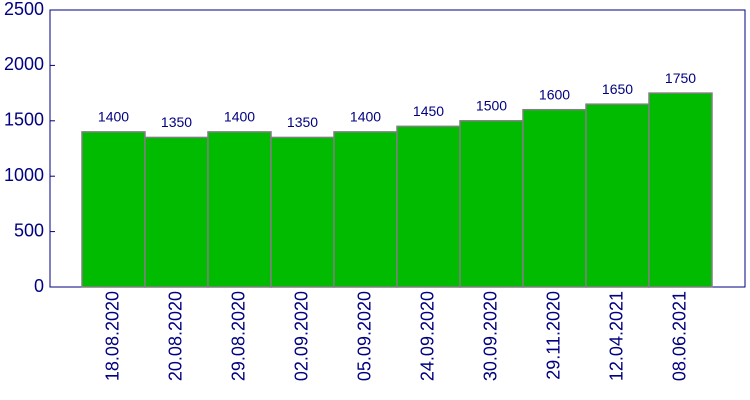 The height and width of the screenshot is (400, 750). I want to click on y-tick-label: 2500, so click(24, 9).